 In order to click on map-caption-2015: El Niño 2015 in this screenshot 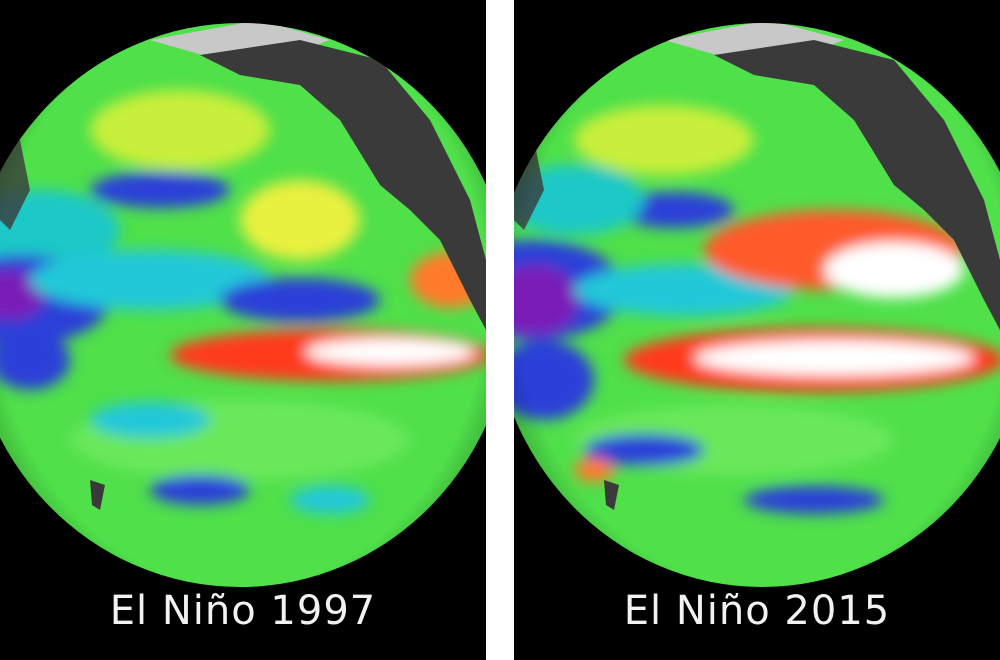, I will do `click(757, 611)`.